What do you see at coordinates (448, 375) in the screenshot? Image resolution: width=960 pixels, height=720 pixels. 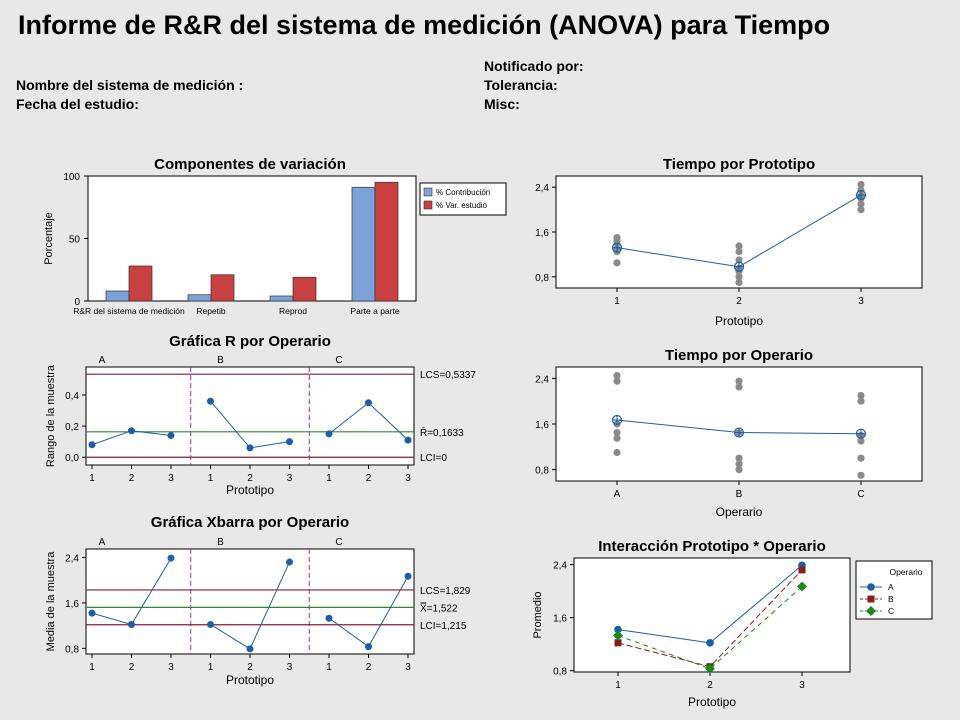 I see `control-limit-label: LCS=0,5337` at bounding box center [448, 375].